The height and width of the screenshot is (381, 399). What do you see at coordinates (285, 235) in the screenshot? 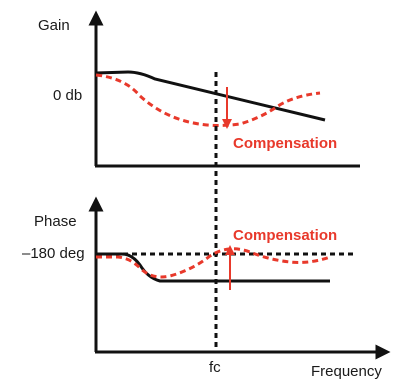
I see `phase-compensation-label: Compensation` at bounding box center [285, 235].